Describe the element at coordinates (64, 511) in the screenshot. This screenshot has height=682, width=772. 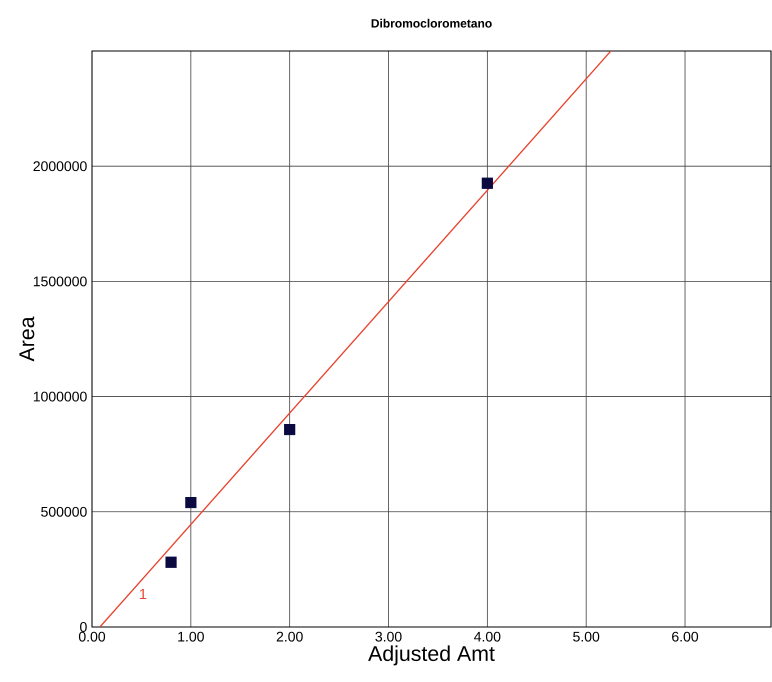
I see `y-tick-label: 500000` at that location.